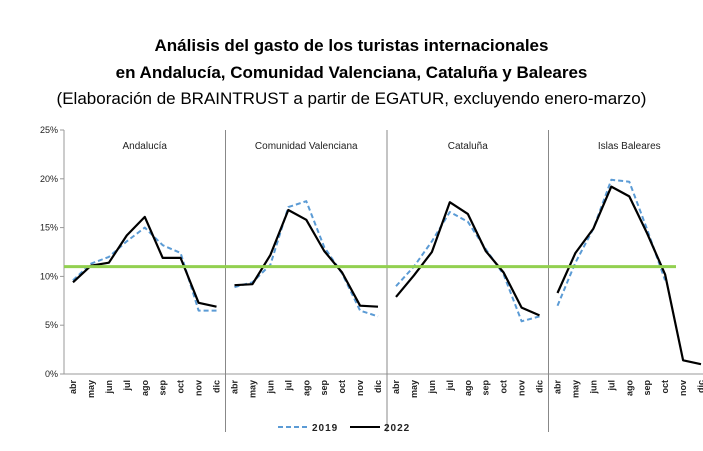 Image resolution: width=703 pixels, height=451 pixels. Describe the element at coordinates (51, 374) in the screenshot. I see `y-tick-label: 0%` at that location.